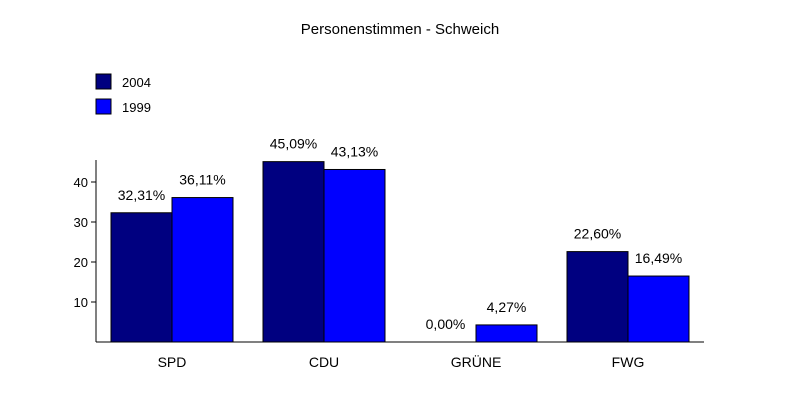 This screenshot has width=800, height=405. I want to click on data-label-CDU-2004: 45,09%, so click(293, 144).